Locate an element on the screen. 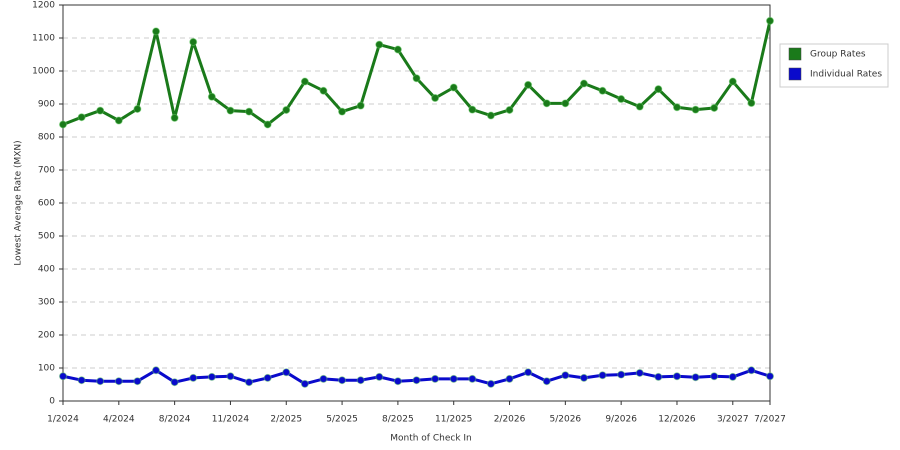 Image resolution: width=900 pixels, height=450 pixels. x-tick-label: 4/2024 is located at coordinates (119, 420).